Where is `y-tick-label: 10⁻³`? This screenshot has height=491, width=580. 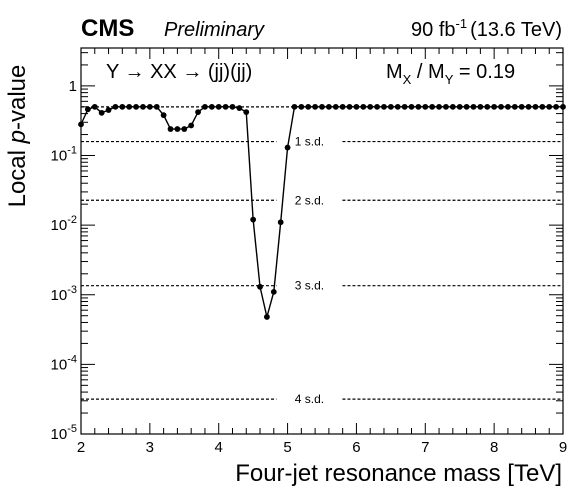 y-tick-label: 10⁻³ is located at coordinates (64, 294).